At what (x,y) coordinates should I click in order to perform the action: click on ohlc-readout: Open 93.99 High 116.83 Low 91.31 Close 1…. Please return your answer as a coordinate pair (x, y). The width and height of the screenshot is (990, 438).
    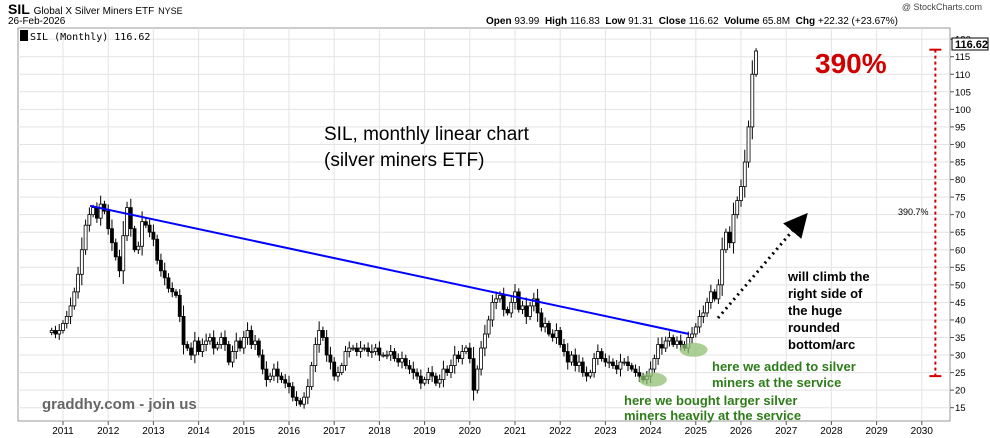
    Looking at the image, I should click on (692, 21).